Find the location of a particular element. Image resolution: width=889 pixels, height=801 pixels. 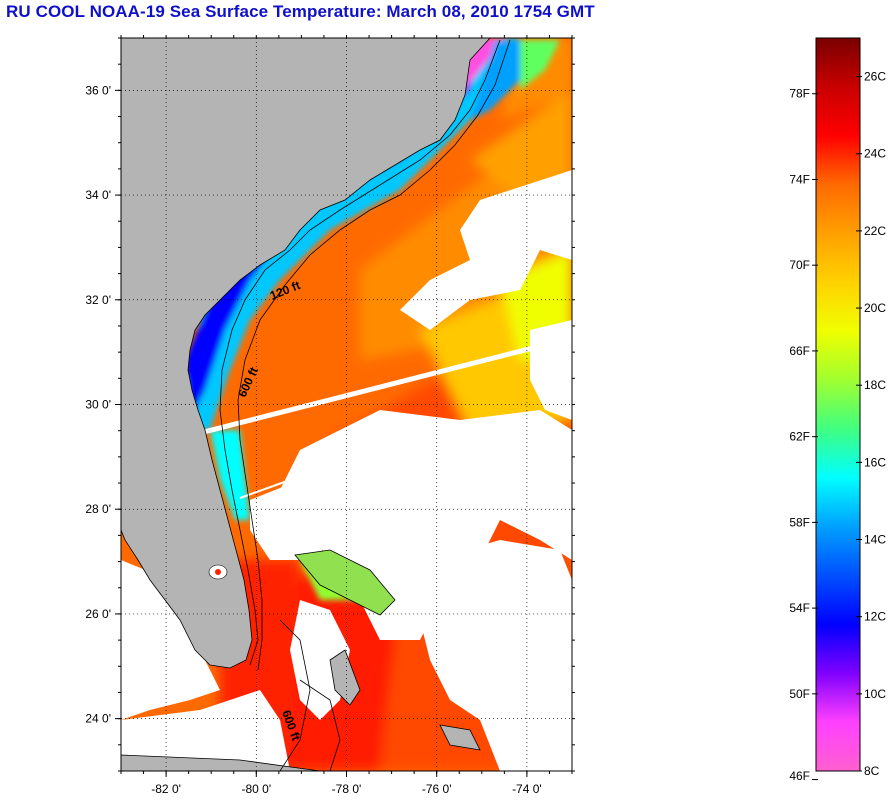

lon-tick-label: -78 0' is located at coordinates (347, 789).